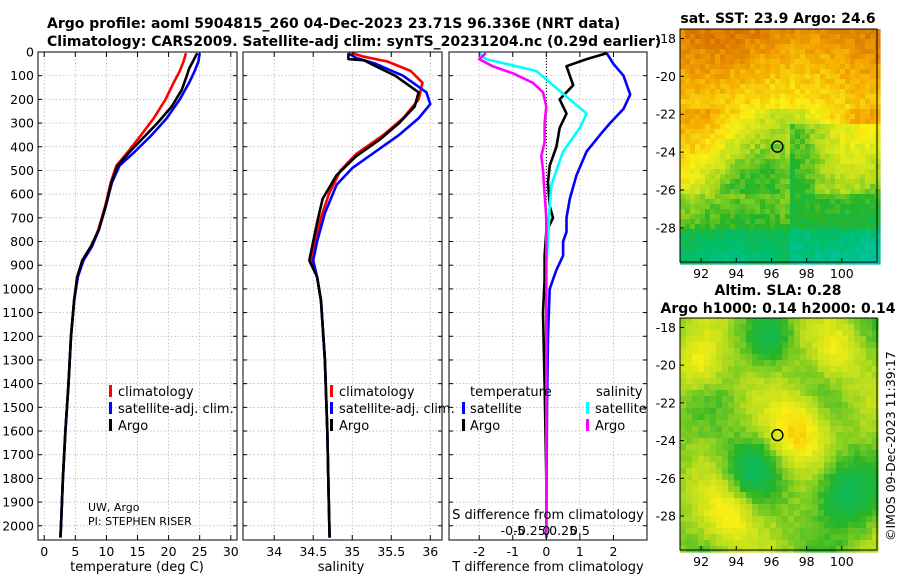  What do you see at coordinates (18, 359) in the screenshot?
I see `y-tick-label: 1300` at bounding box center [18, 359].